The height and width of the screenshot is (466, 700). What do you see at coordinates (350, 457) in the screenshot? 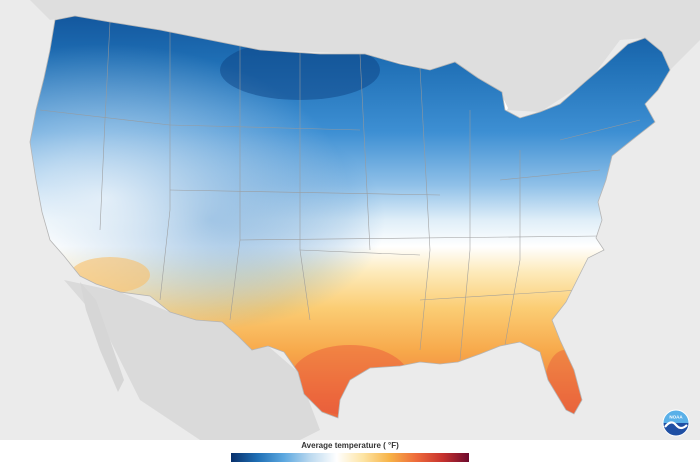
I see `legend-color-bar` at bounding box center [350, 457].